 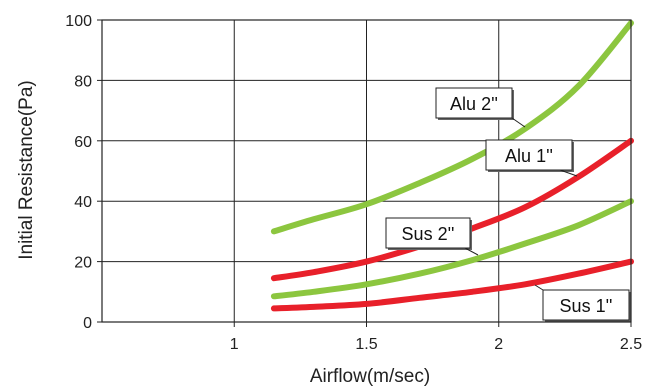 What do you see at coordinates (83, 202) in the screenshot?
I see `y-tick-label: 40` at bounding box center [83, 202].